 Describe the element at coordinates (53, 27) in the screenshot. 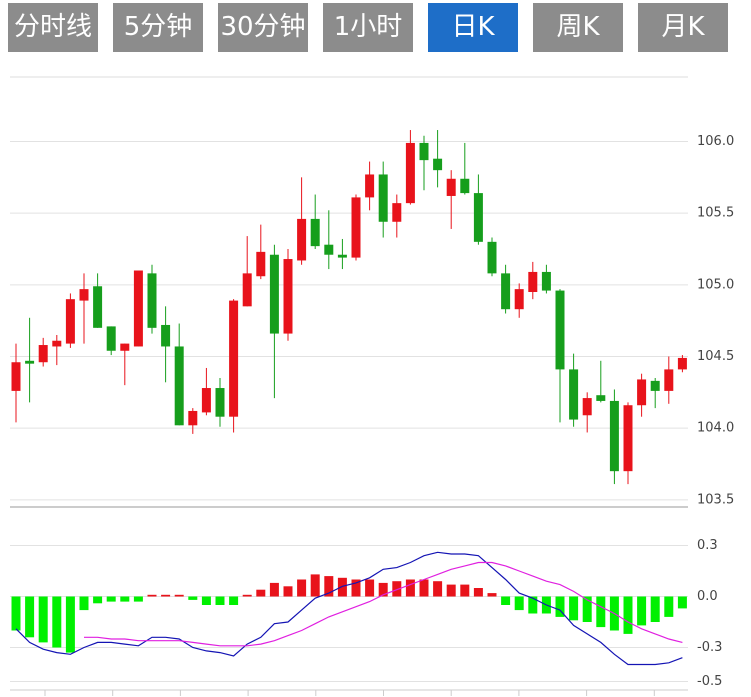

I see `tab: 分时线` at that location.